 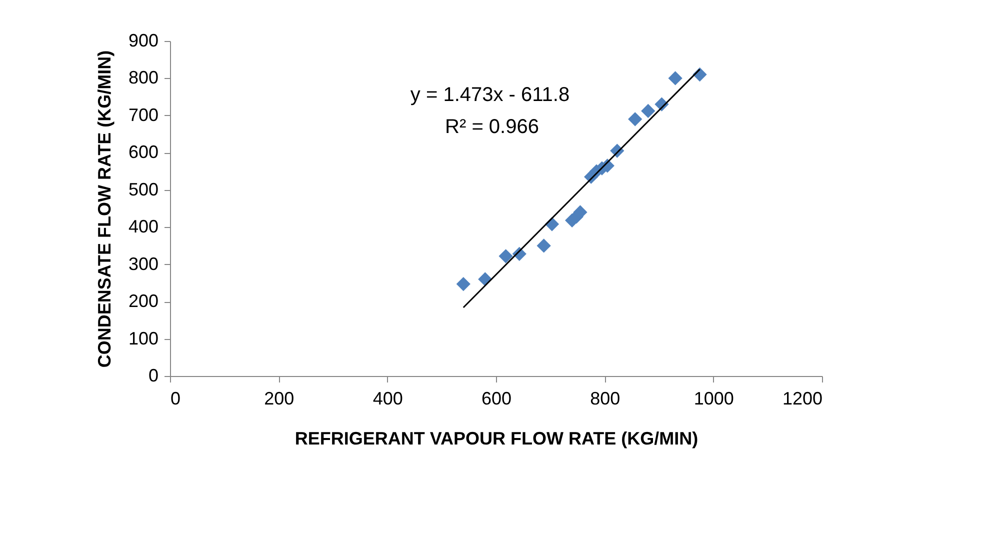 I want to click on x-tick-label: 600, so click(x=496, y=398).